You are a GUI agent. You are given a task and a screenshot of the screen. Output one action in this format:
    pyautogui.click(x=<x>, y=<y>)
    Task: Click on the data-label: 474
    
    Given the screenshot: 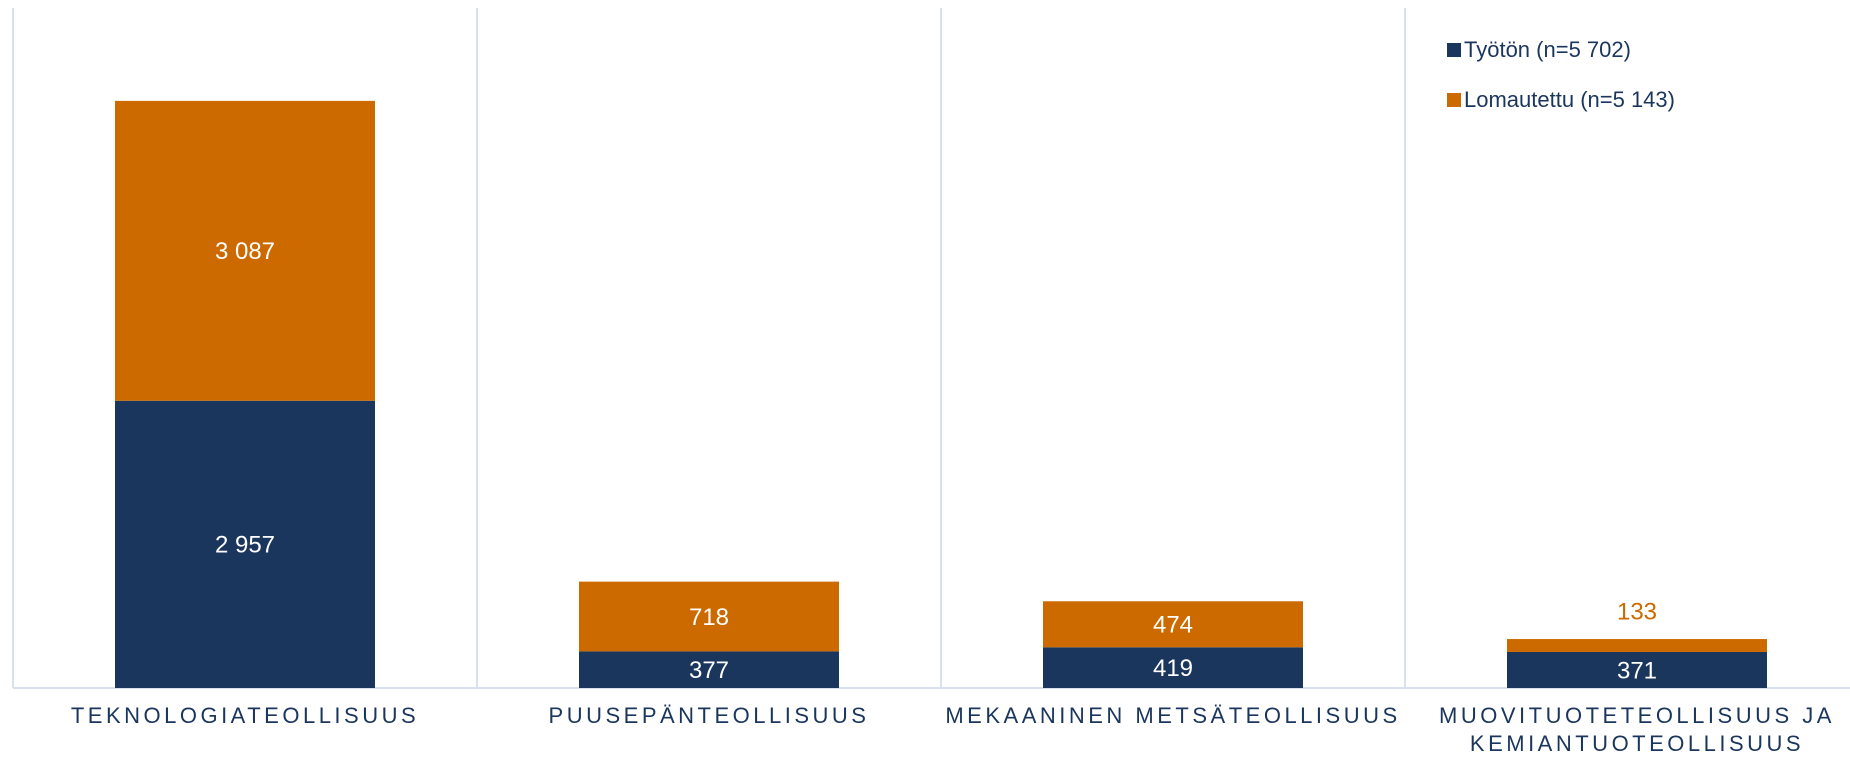 What is the action you would take?
    pyautogui.click(x=1173, y=625)
    